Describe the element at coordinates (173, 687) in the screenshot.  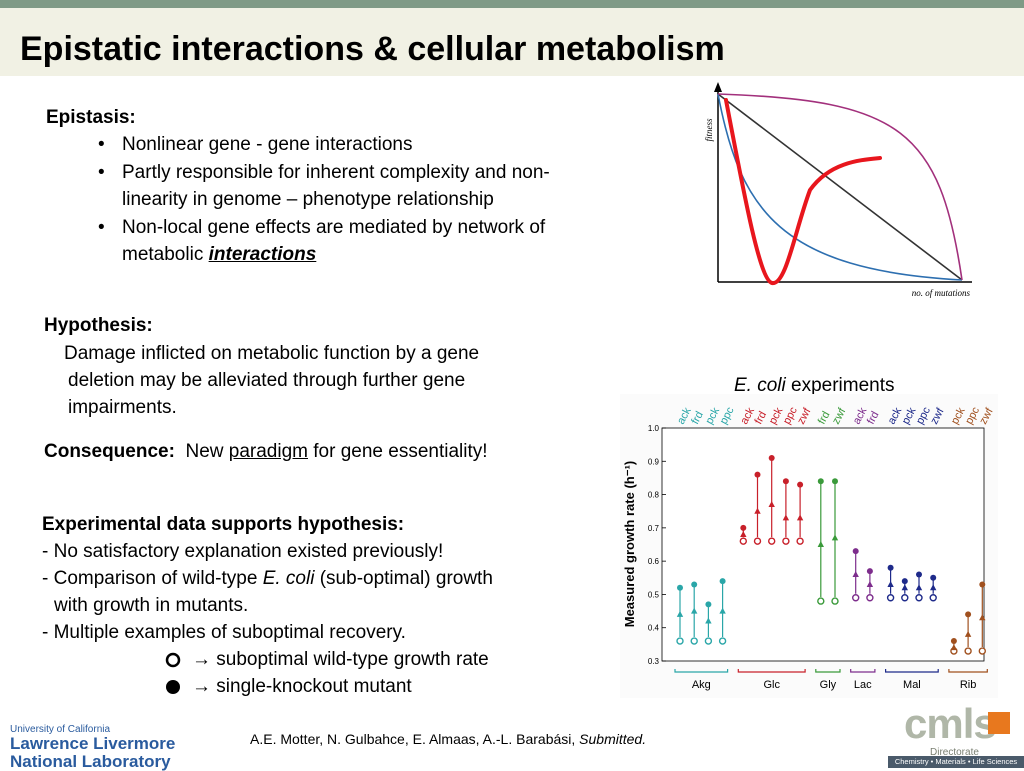
I see `filled-circle-icon` at that location.